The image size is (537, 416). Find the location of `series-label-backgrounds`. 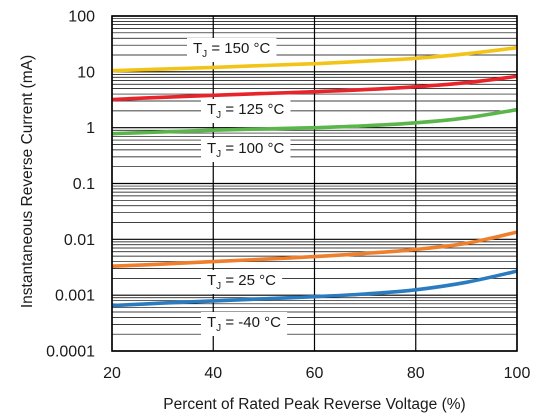

series-label-backgrounds is located at coordinates (239, 187).